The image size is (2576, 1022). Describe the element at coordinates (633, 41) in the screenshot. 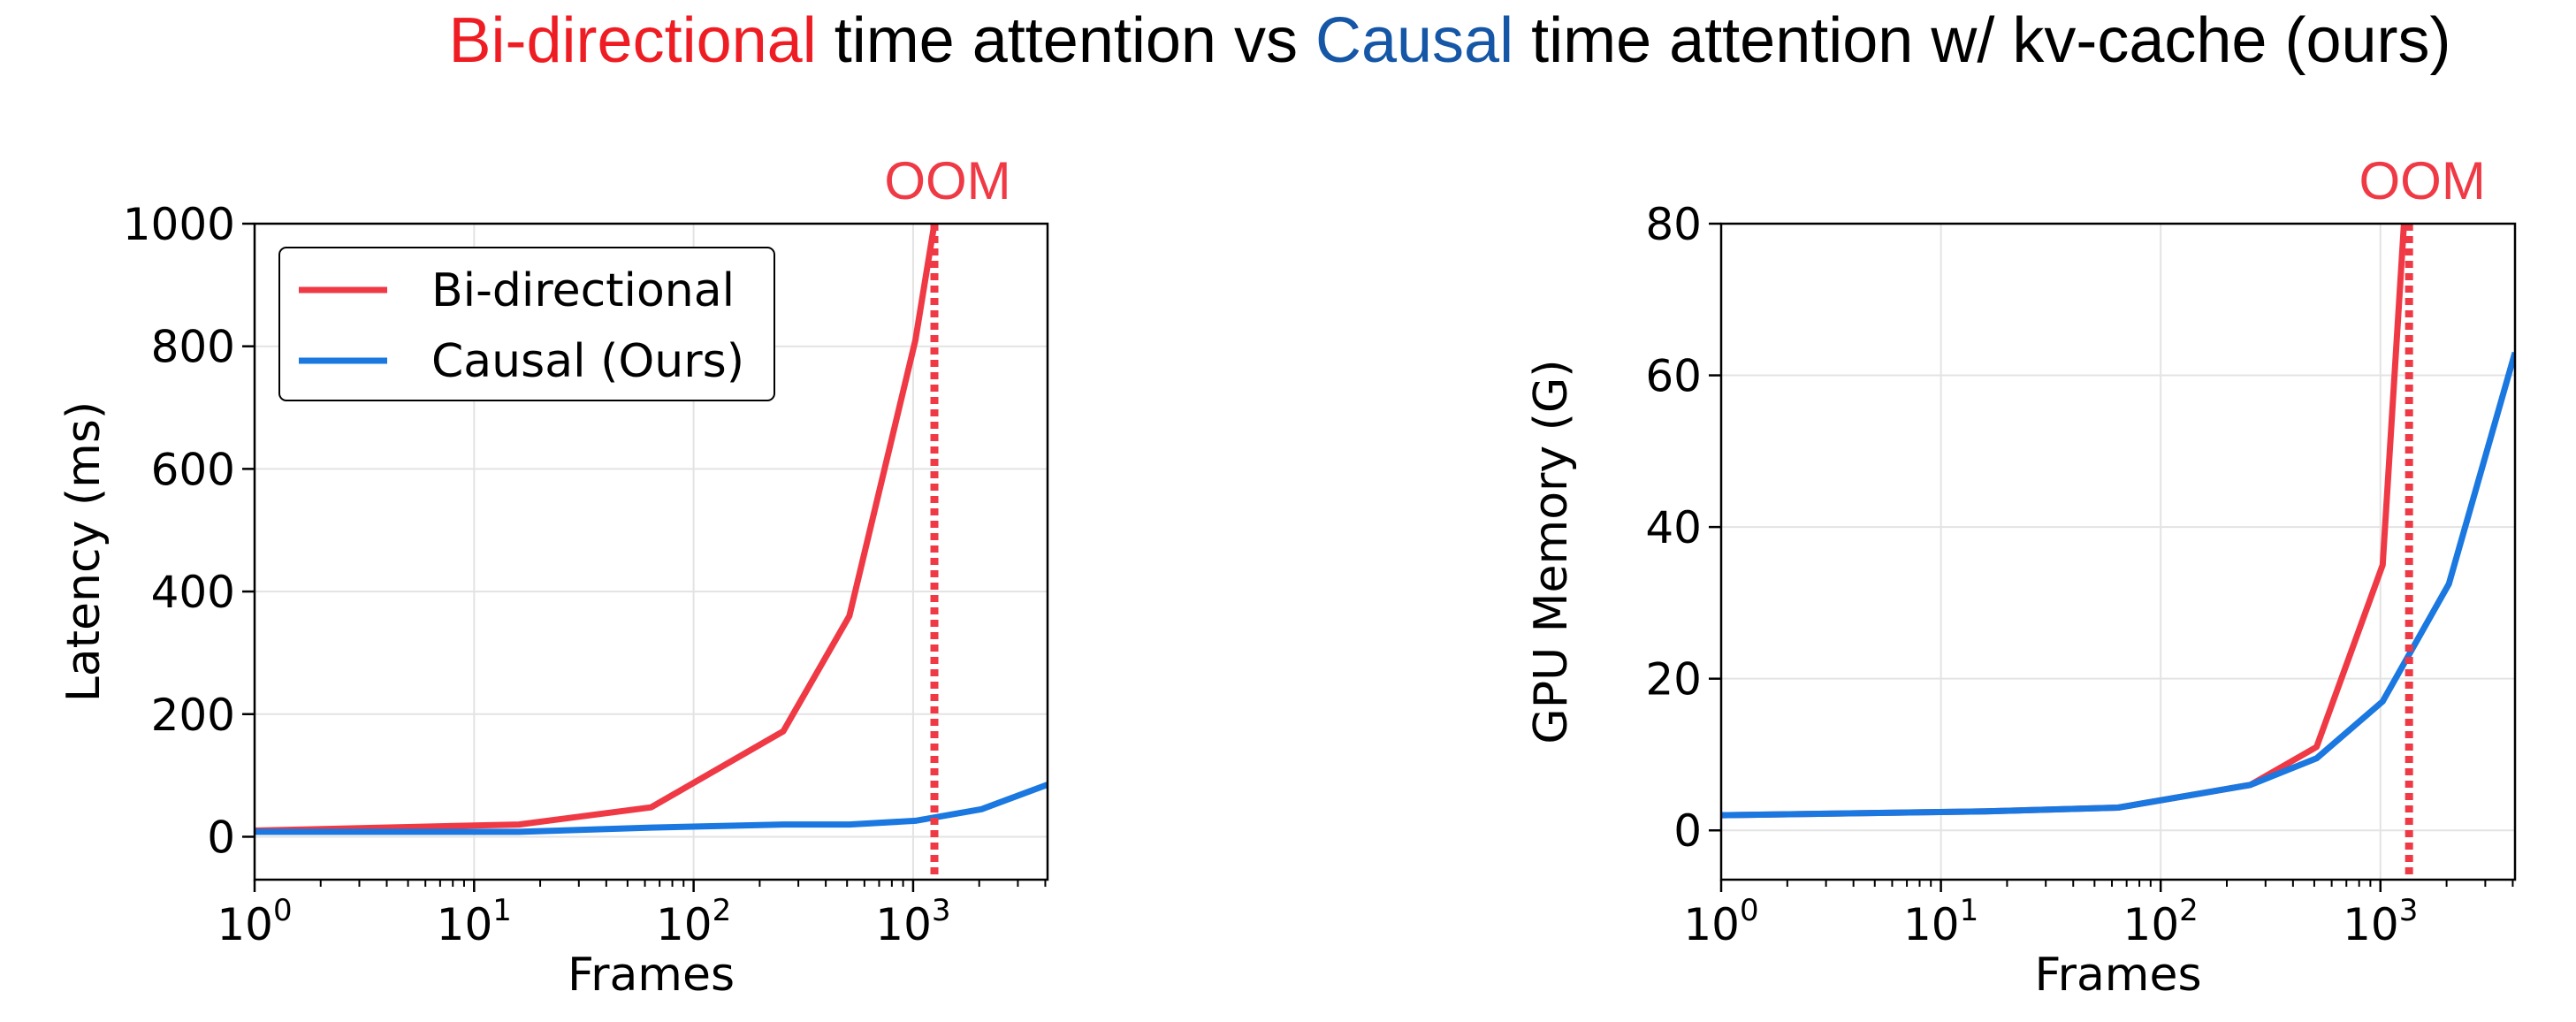

I see `title-part-0: Bi-directional` at that location.